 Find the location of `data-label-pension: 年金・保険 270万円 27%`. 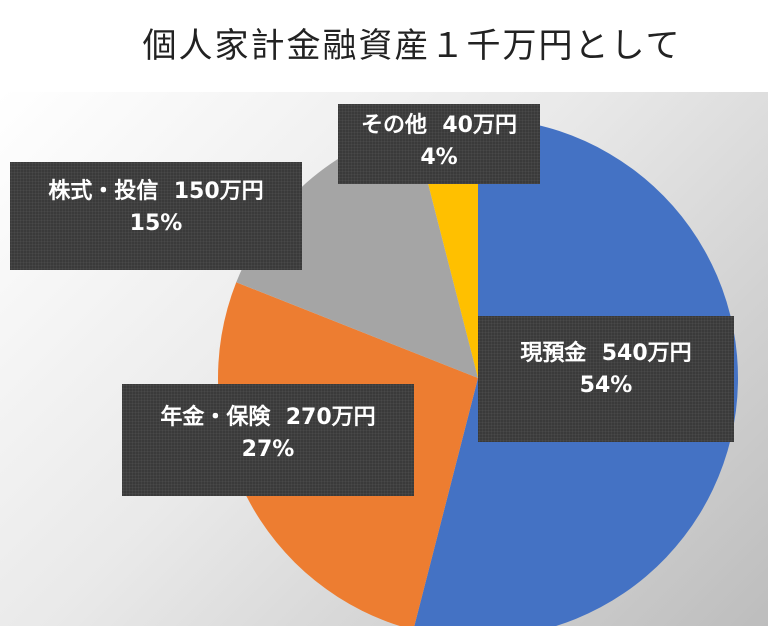

data-label-pension: 年金・保険 270万円 27% is located at coordinates (268, 440).